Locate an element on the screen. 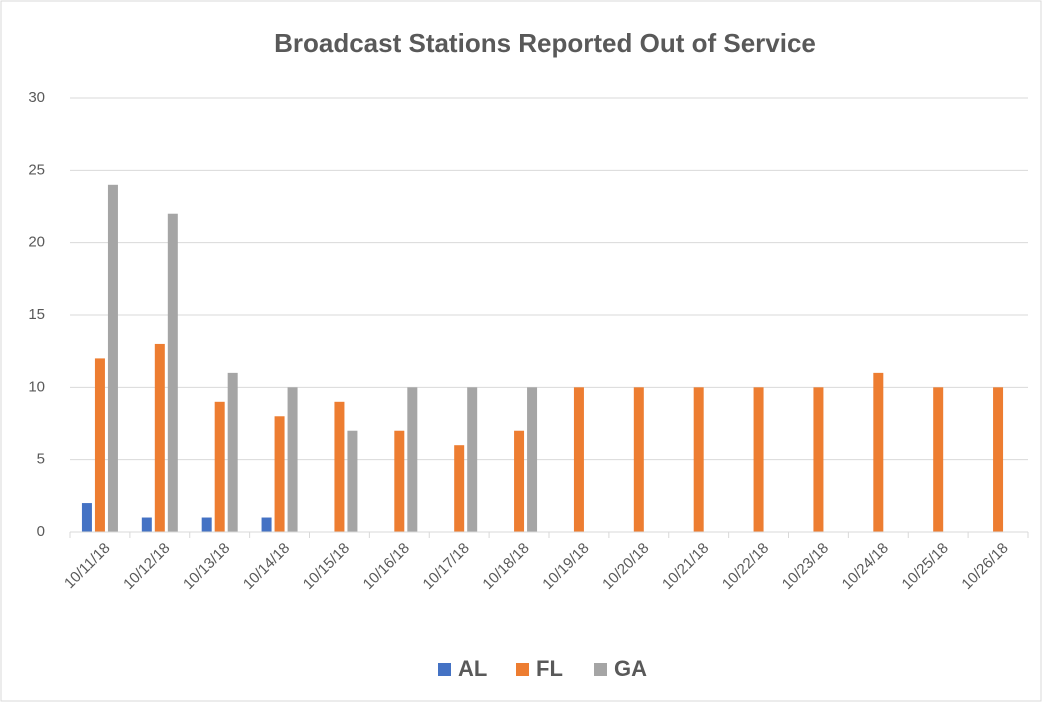  y-tick-label: 20 is located at coordinates (36, 242).